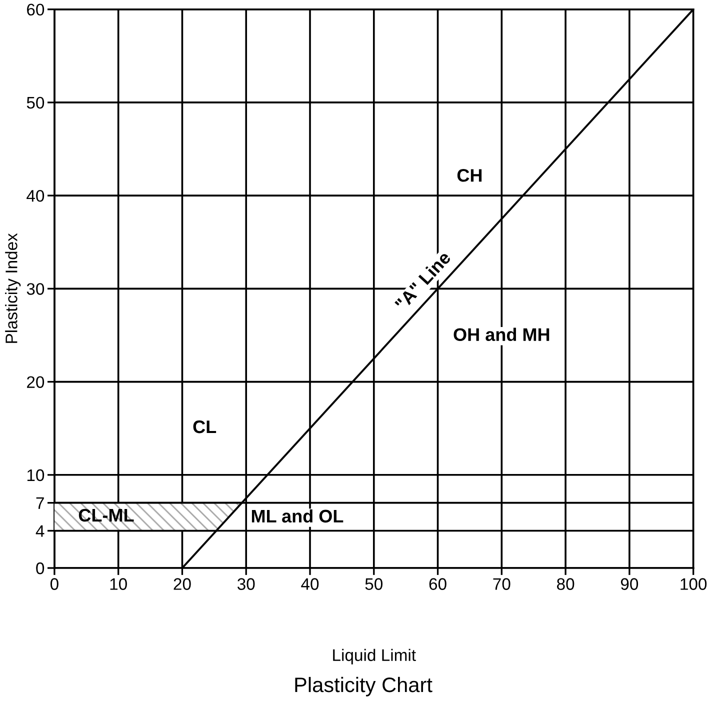 The width and height of the screenshot is (726, 719). I want to click on band-label: CL-ML, so click(106, 515).